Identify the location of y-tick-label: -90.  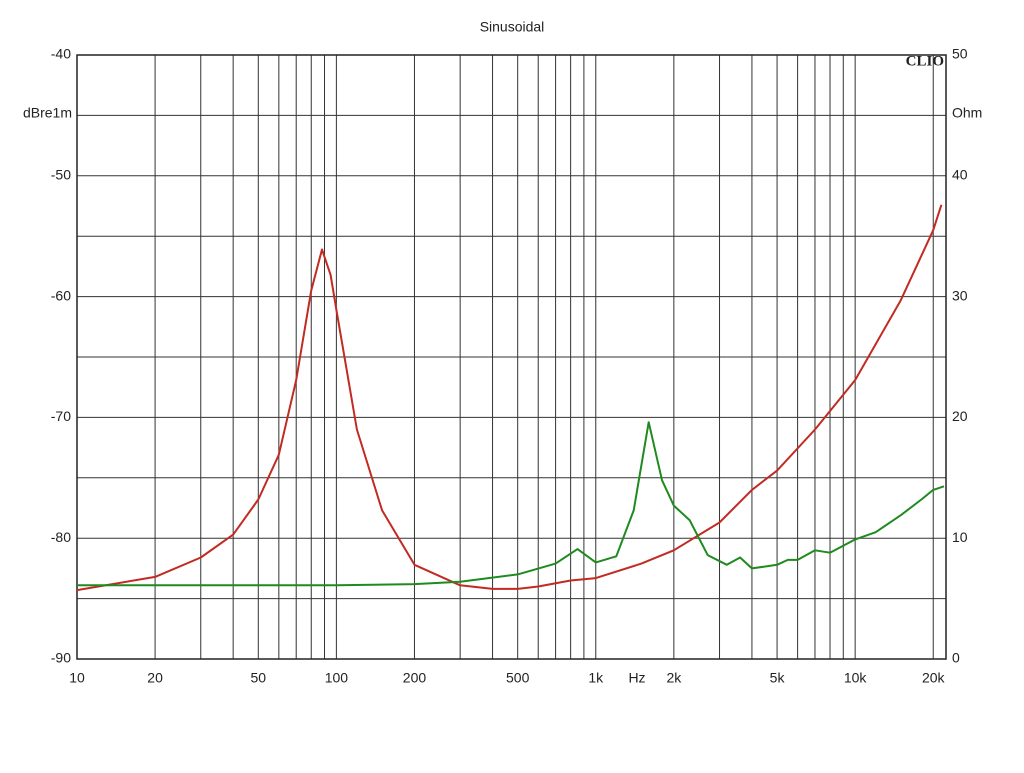
(61, 658).